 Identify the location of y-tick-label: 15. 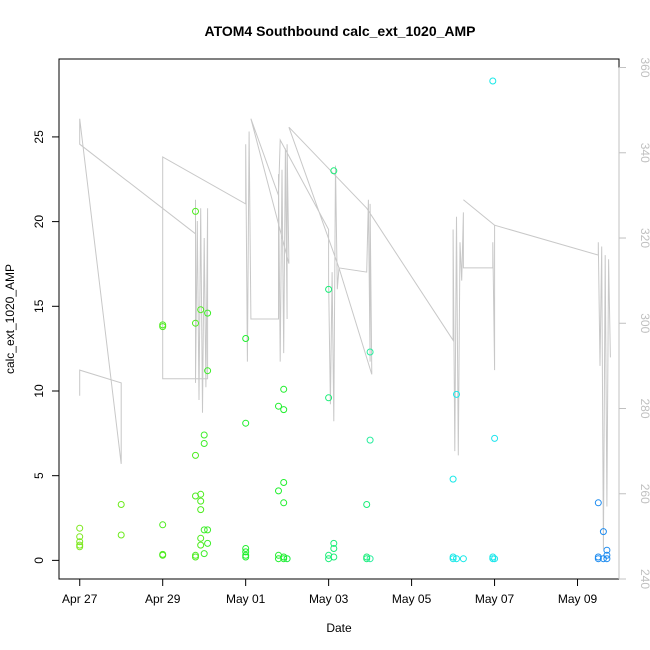
(39, 306).